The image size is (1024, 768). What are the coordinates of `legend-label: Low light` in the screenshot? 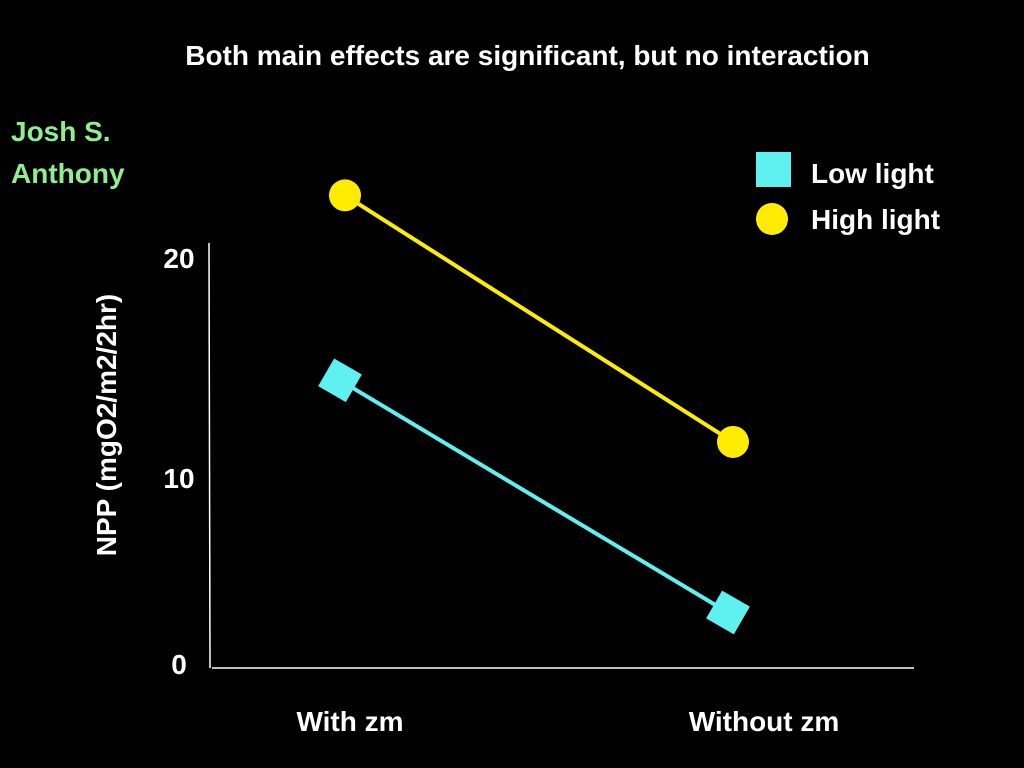 It's located at (872, 173).